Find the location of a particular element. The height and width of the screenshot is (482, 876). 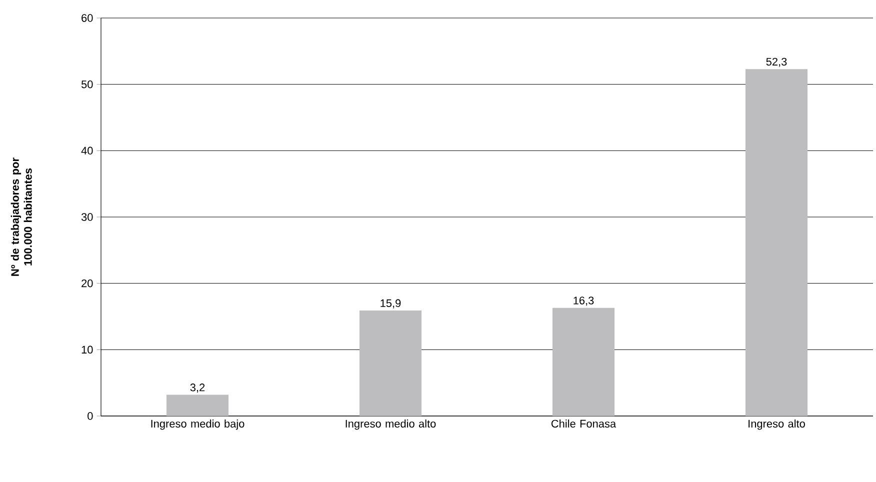

data-label: 15,9 is located at coordinates (390, 303).